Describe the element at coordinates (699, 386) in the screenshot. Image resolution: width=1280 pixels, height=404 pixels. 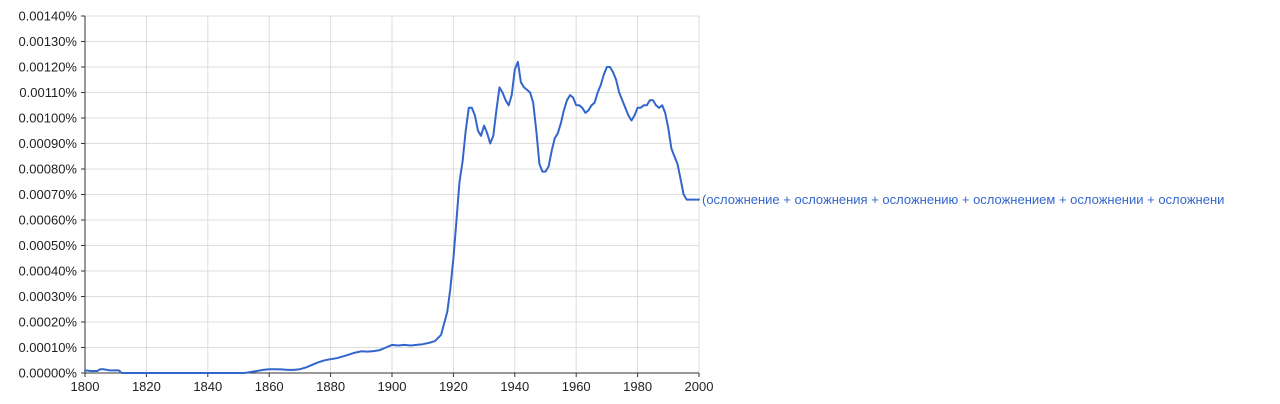
I see `x-tick-label: 2000` at that location.